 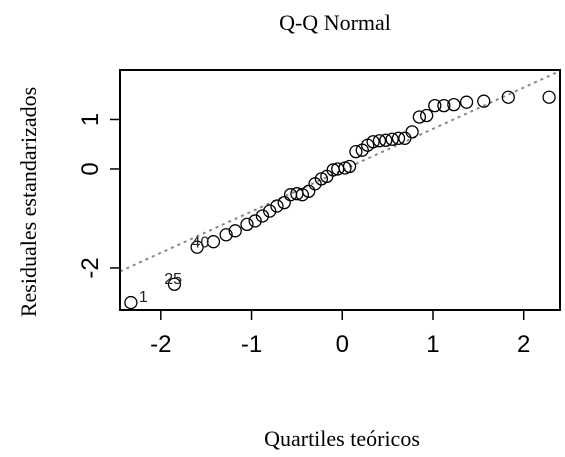 I want to click on x-tick-label: -2, so click(x=160, y=344).